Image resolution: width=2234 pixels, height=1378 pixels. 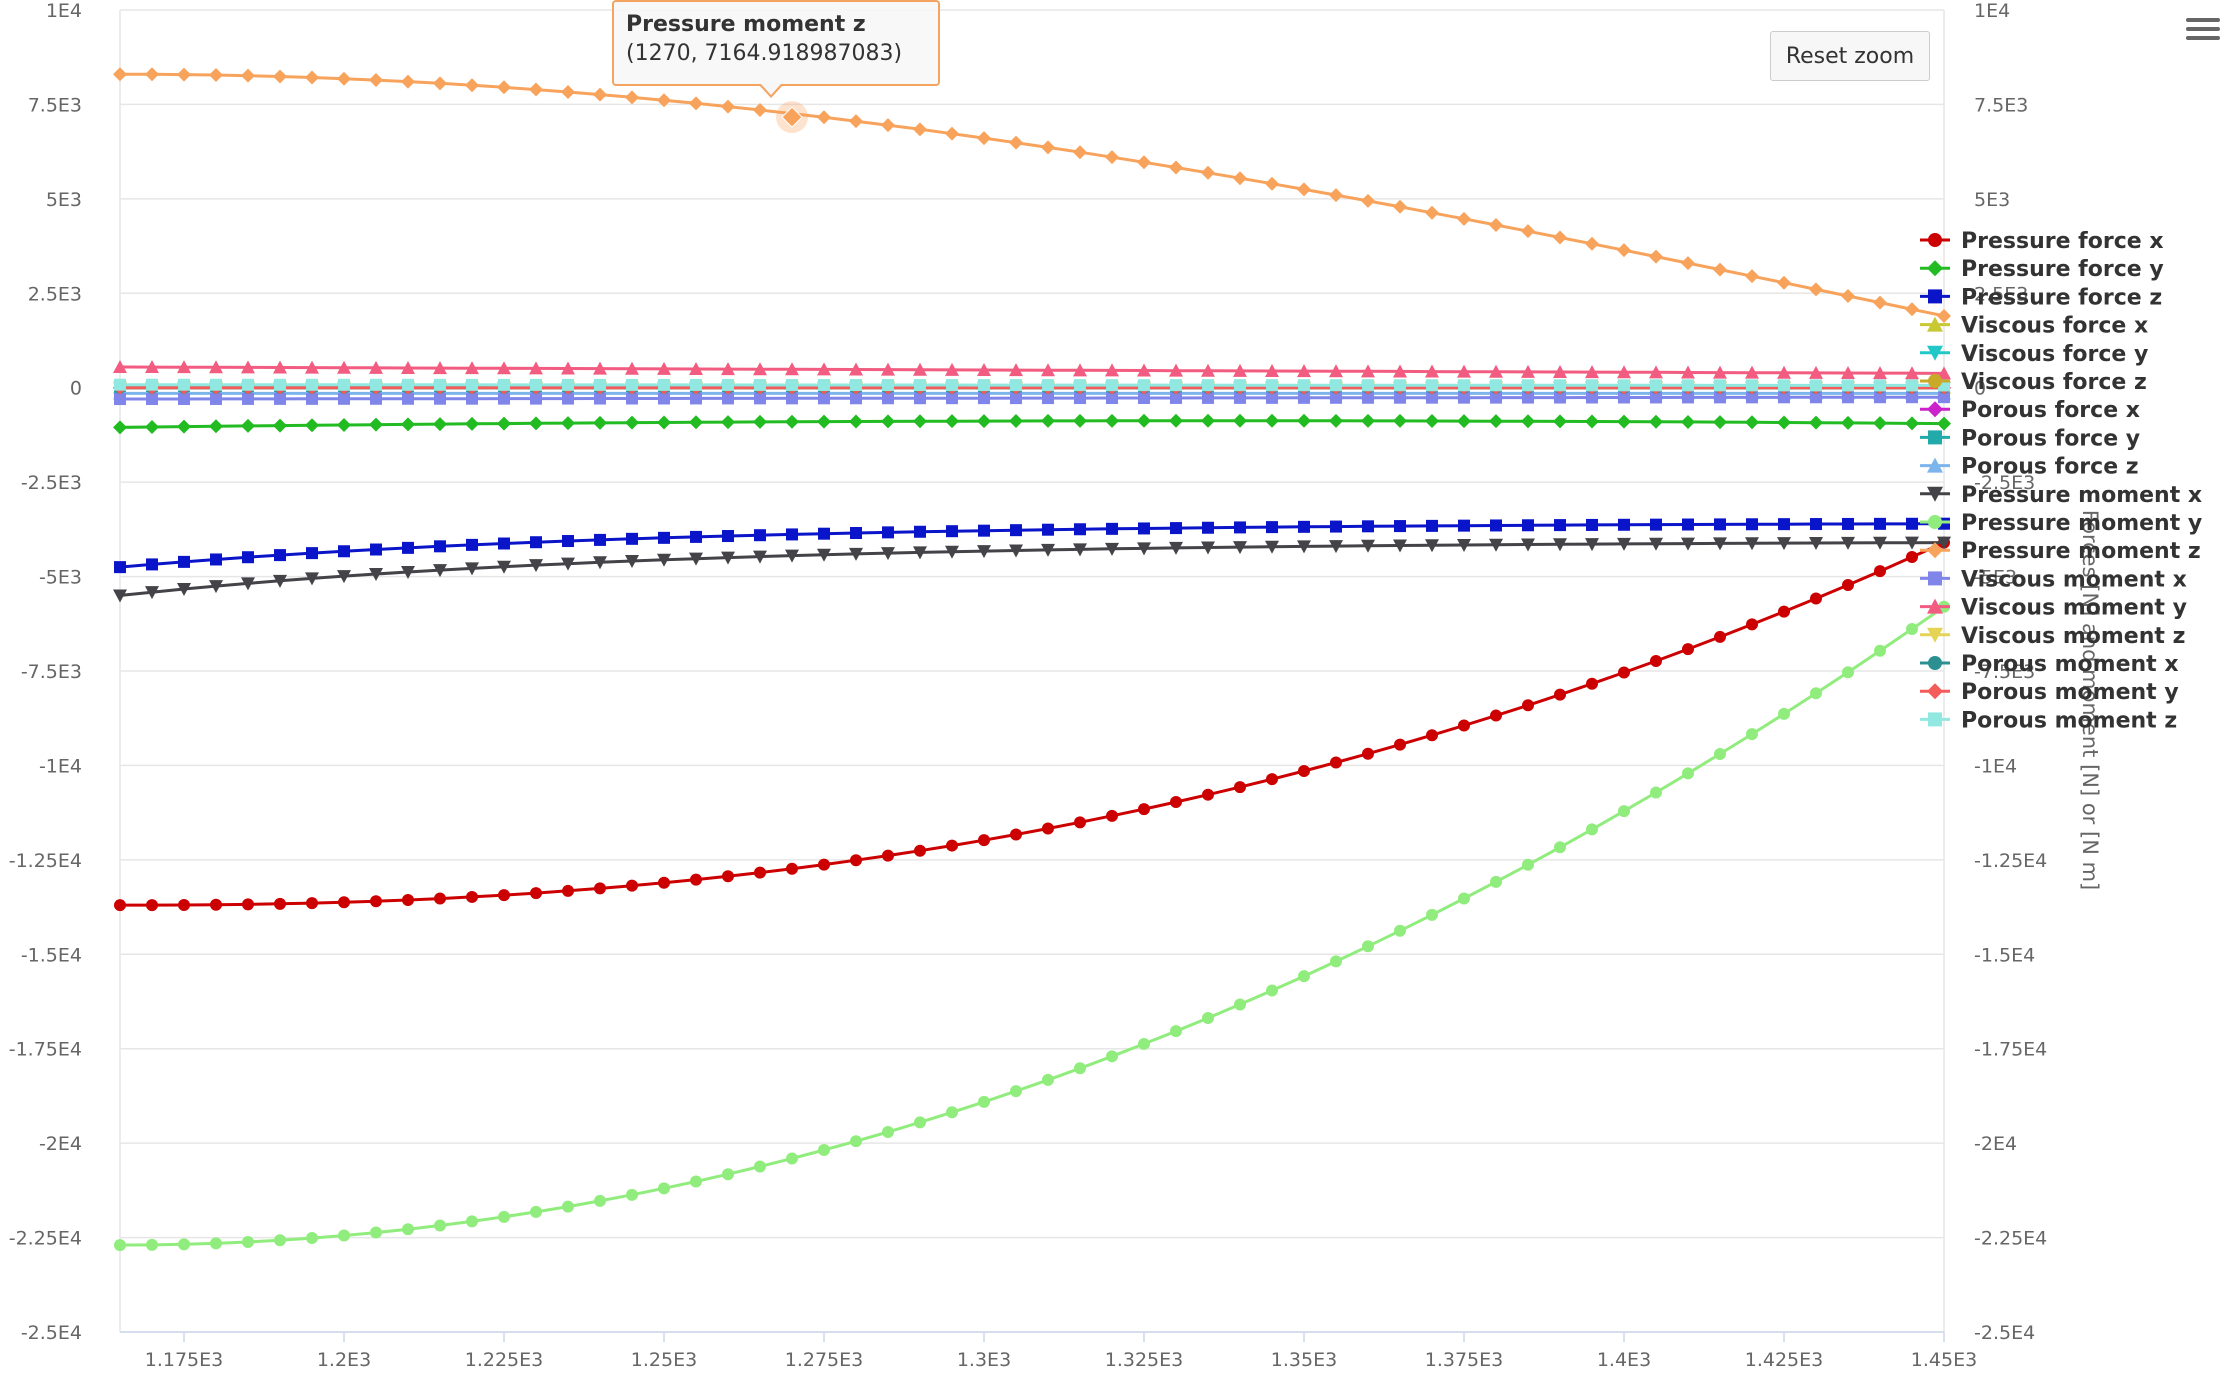 What do you see at coordinates (2041, 297) in the screenshot?
I see `legend-item: Pressure force z` at bounding box center [2041, 297].